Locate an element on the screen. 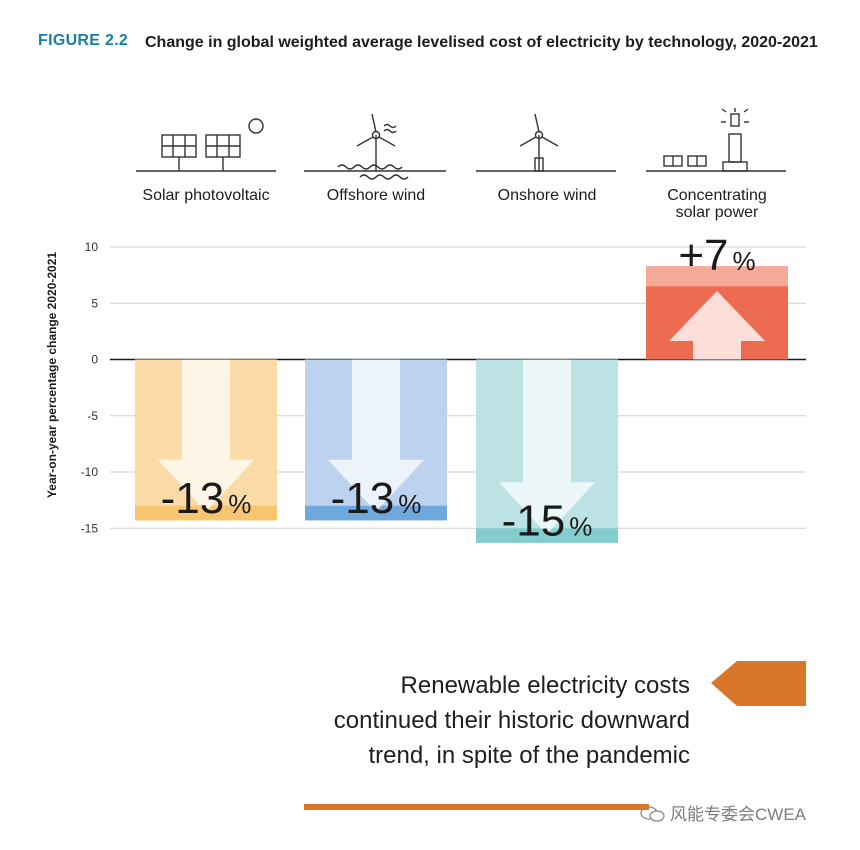 The image size is (860, 850). key-message-line: continued their historic downward is located at coordinates (511, 720).